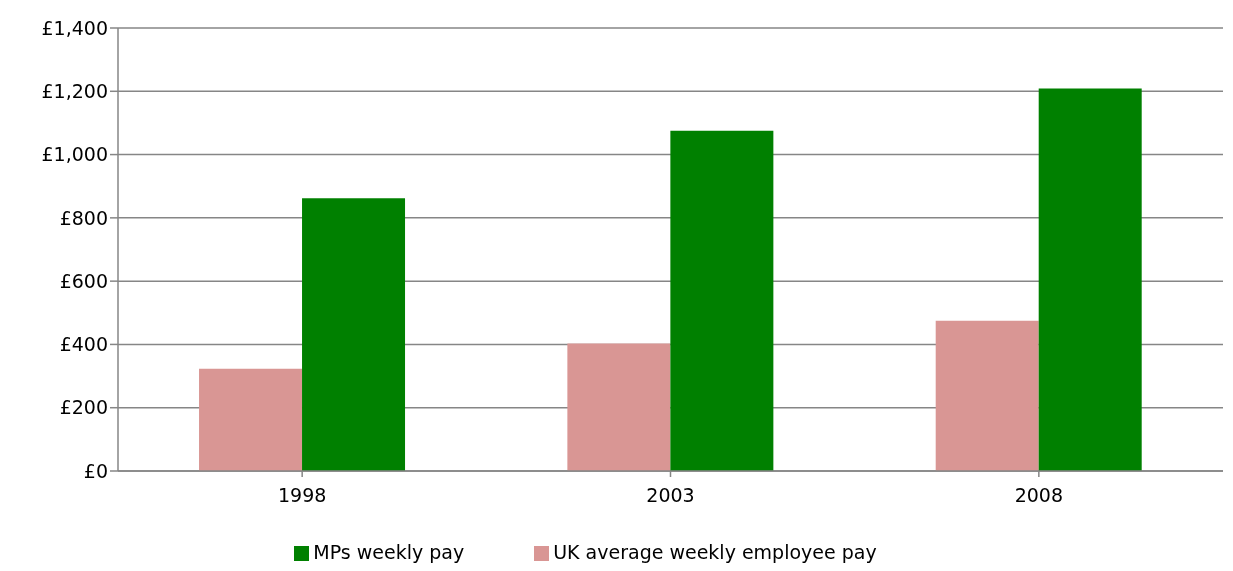 This screenshot has width=1233, height=571. I want to click on x-tick-label: 2008, so click(1039, 495).